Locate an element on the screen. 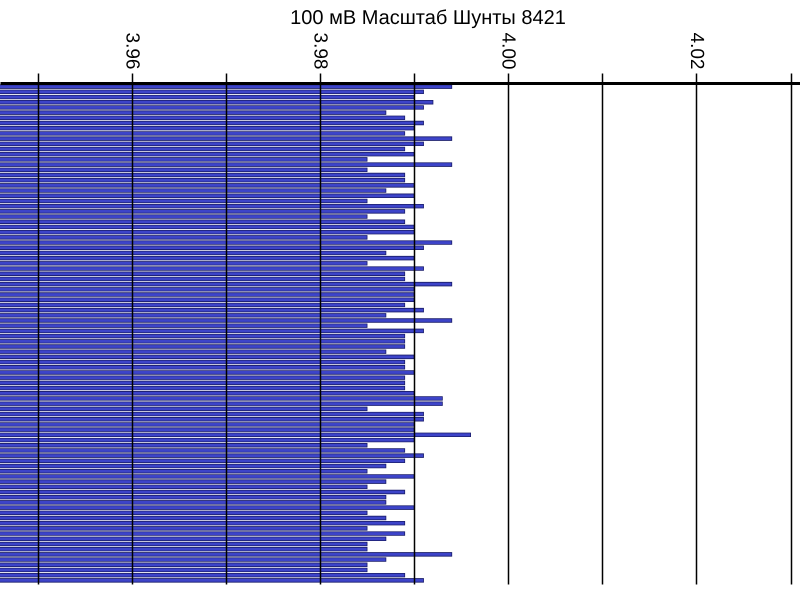  x-tick-label: 3.98 is located at coordinates (320, 51).